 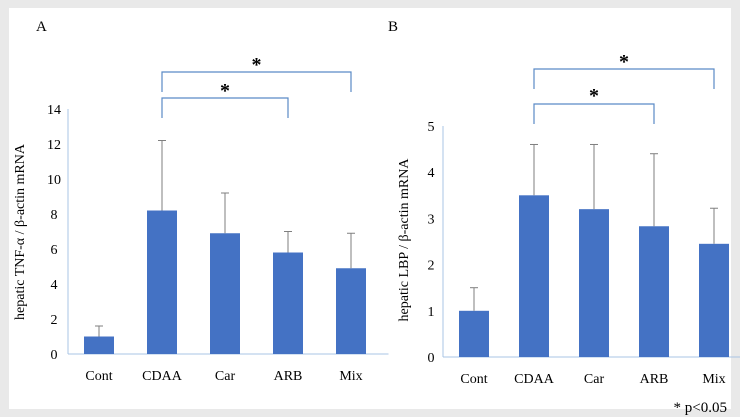 What do you see at coordinates (431, 358) in the screenshot?
I see `y-tick-label-b: 0` at bounding box center [431, 358].